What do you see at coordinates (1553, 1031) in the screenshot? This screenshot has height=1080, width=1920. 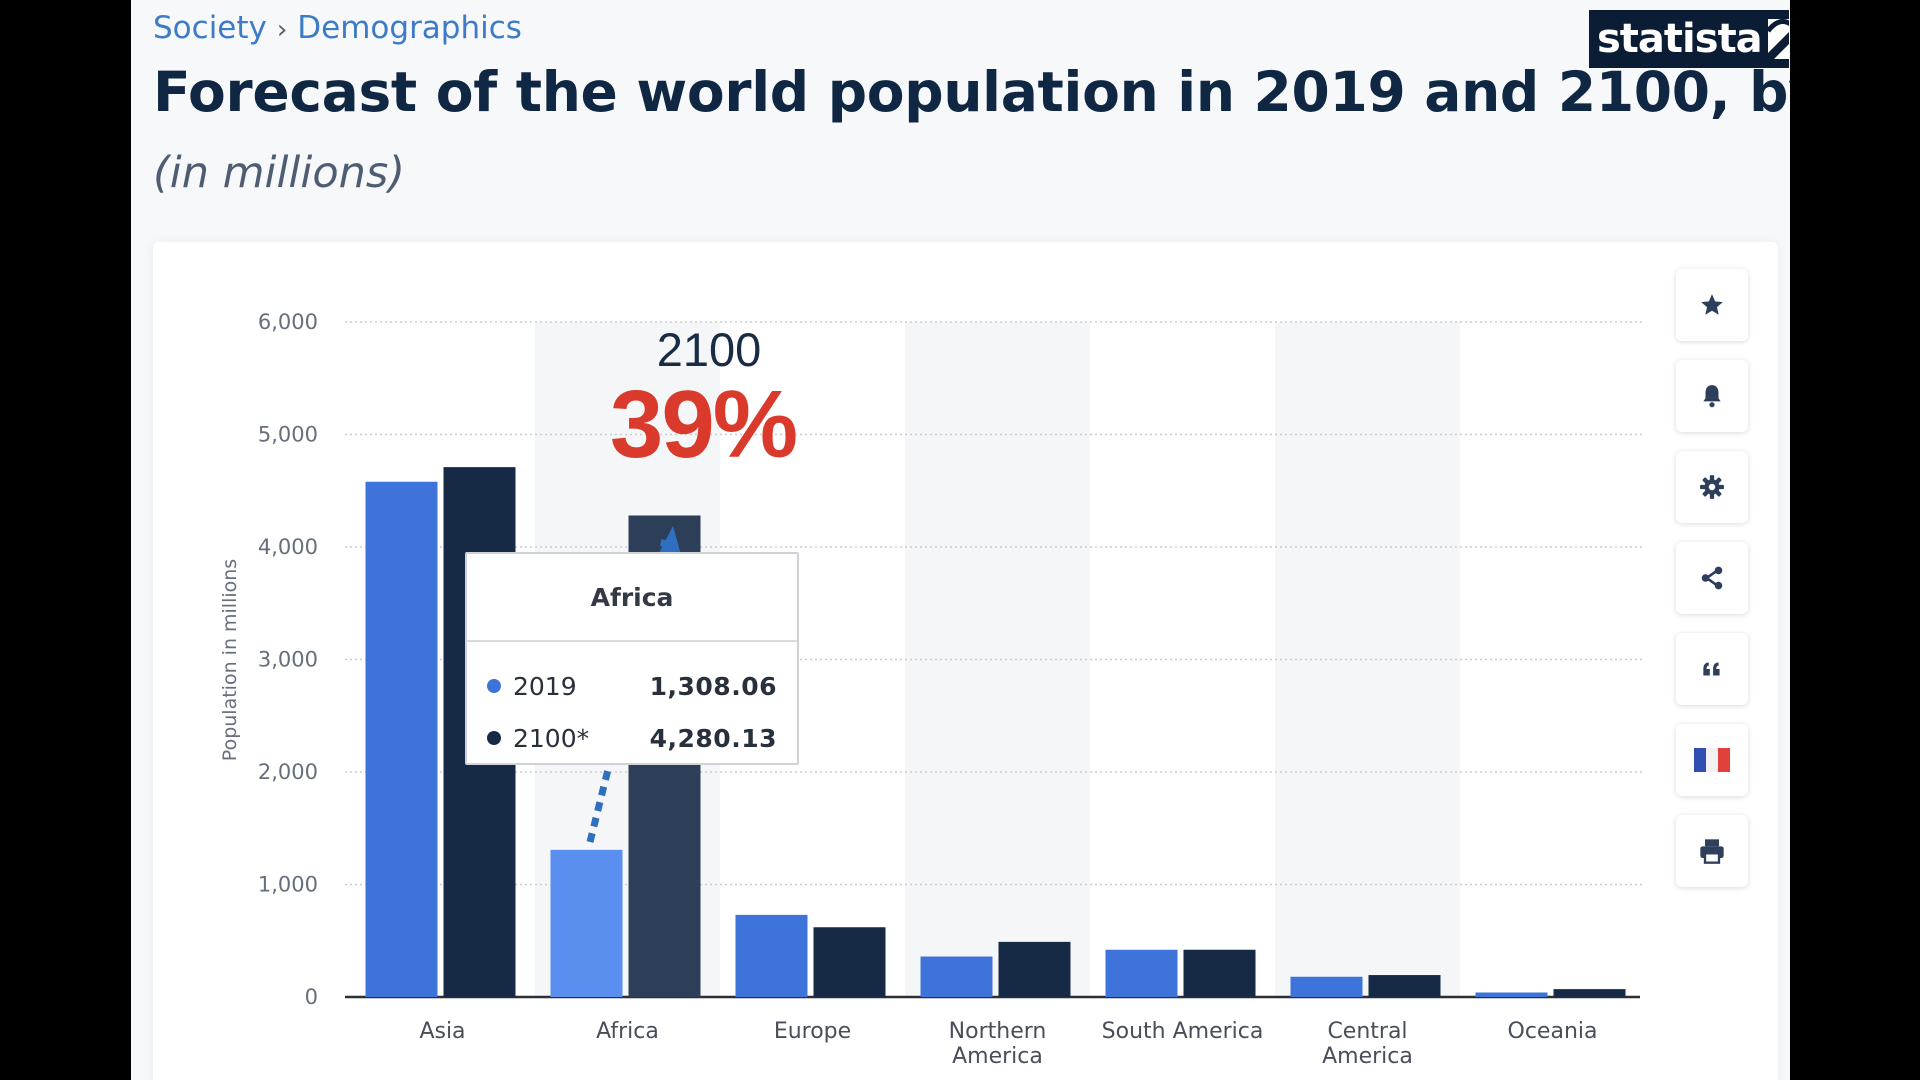 I see `x-tick-label: Oceania` at bounding box center [1553, 1031].